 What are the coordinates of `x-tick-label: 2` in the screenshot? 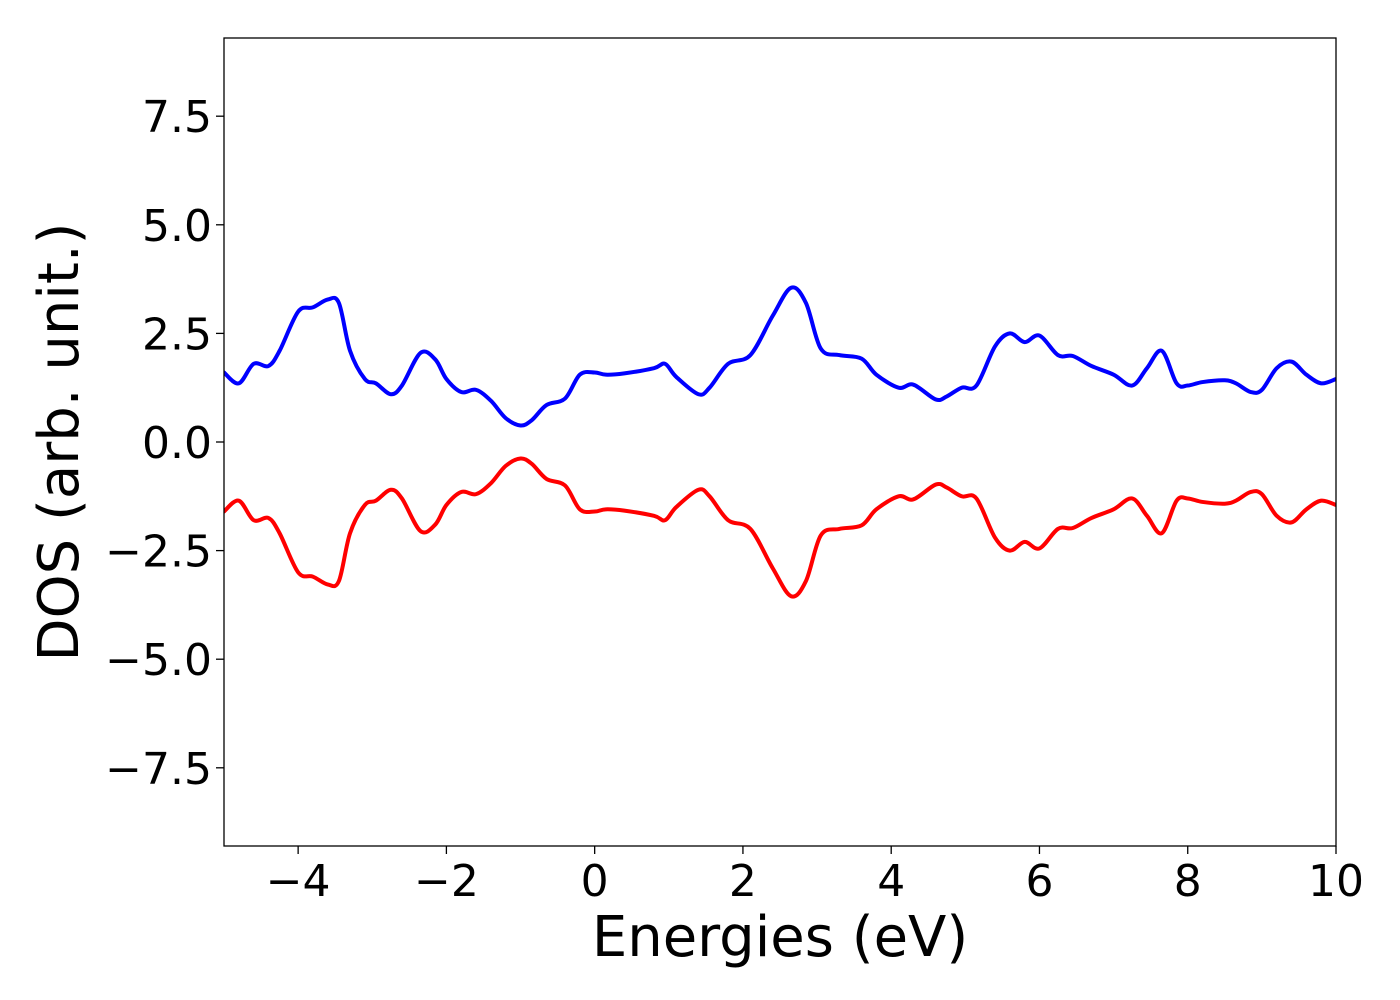 It's located at (743, 881).